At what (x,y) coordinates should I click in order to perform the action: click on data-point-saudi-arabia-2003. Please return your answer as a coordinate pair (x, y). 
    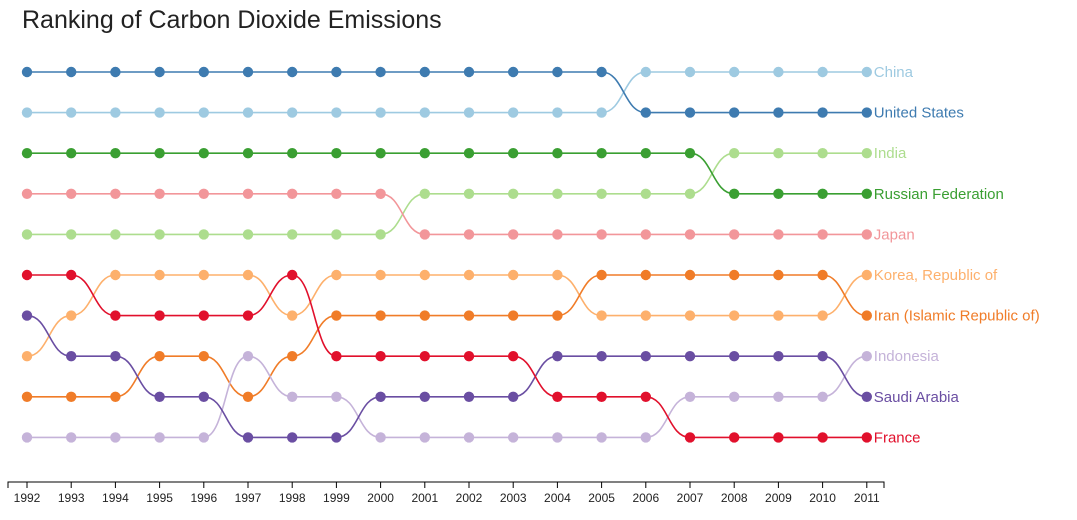
    Looking at the image, I should click on (513, 396).